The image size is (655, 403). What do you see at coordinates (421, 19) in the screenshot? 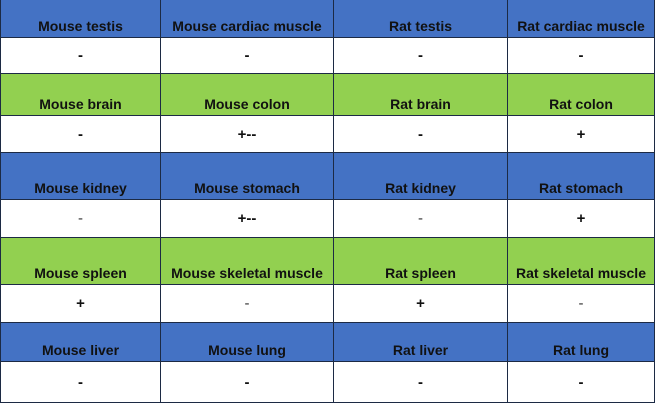
I see `header-cell-rat-testis: Rat testis` at bounding box center [421, 19].